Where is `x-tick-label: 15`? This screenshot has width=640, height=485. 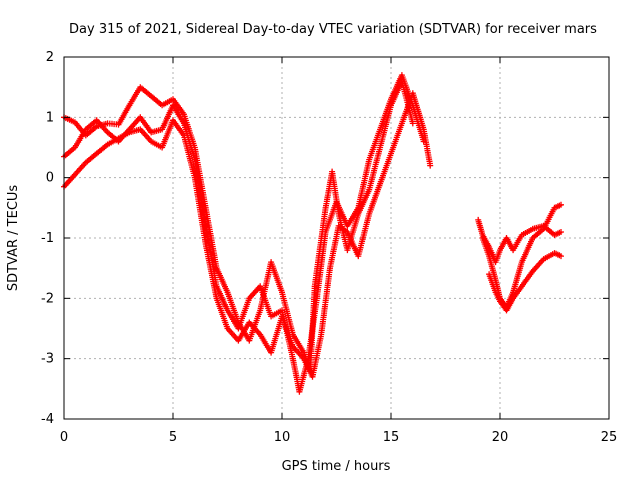
x-tick-label: 15 is located at coordinates (391, 437).